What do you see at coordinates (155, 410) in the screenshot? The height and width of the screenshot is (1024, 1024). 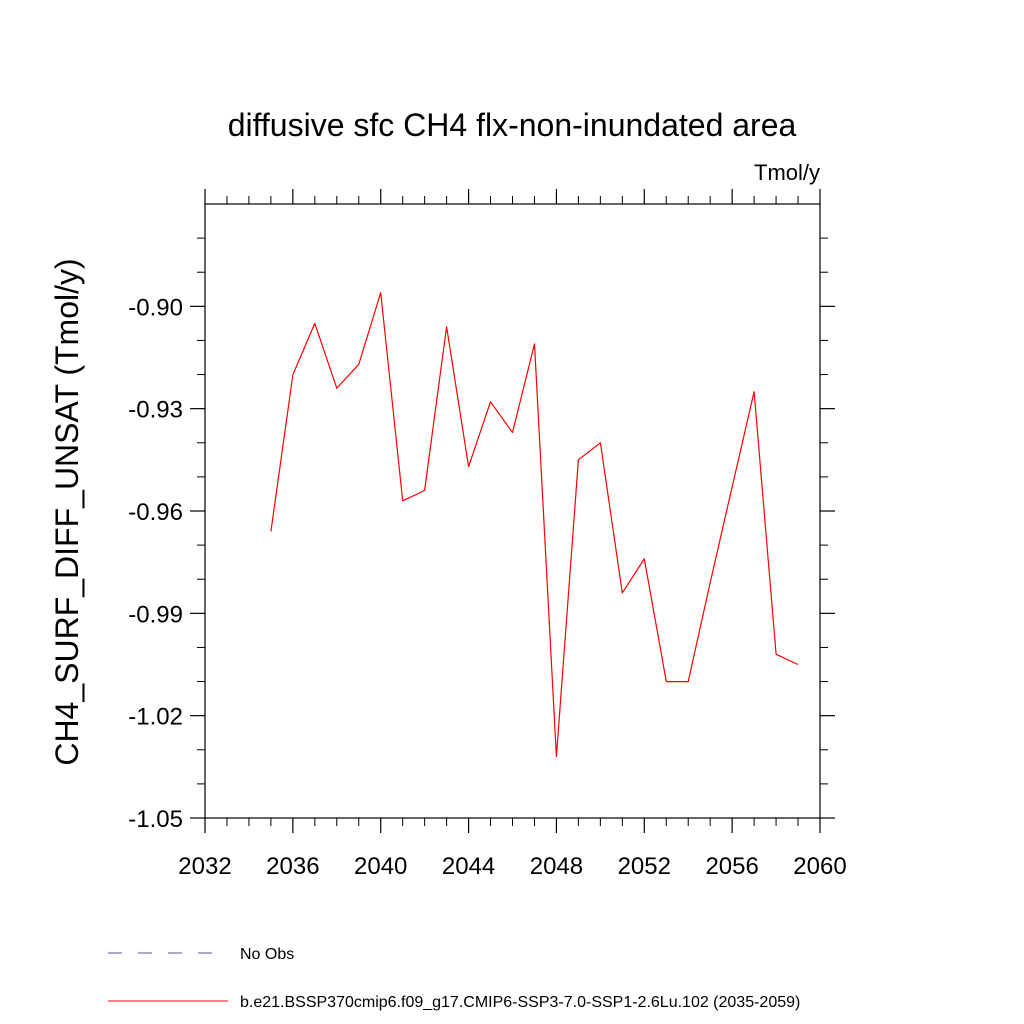 I see `y-tick-label: -0.93` at bounding box center [155, 410].